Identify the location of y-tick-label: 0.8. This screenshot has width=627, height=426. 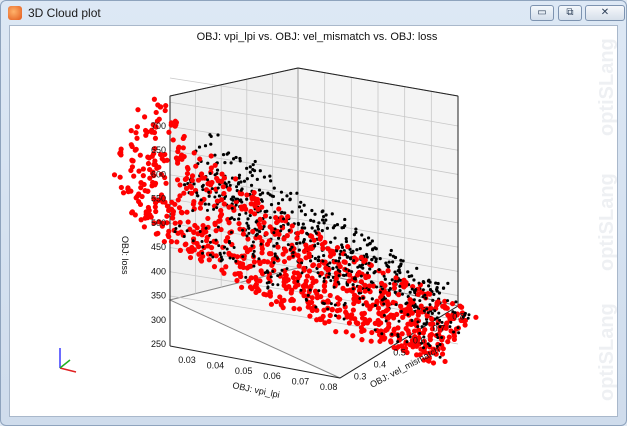
(458, 317).